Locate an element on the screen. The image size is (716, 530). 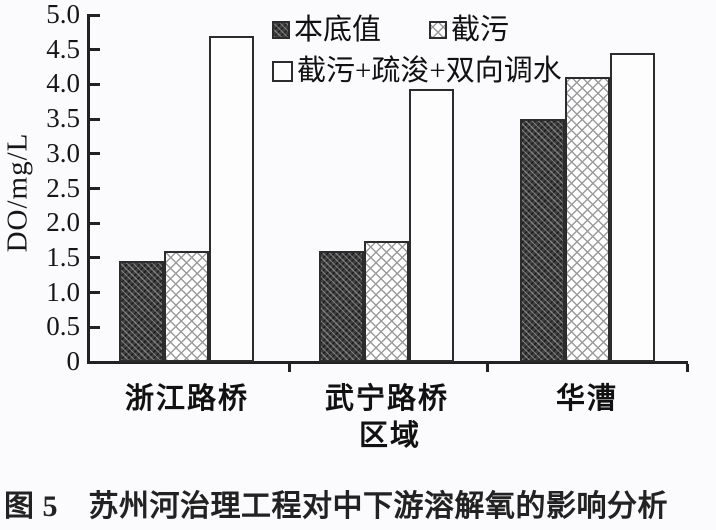
legend-label: 截污 is located at coordinates (480, 30).